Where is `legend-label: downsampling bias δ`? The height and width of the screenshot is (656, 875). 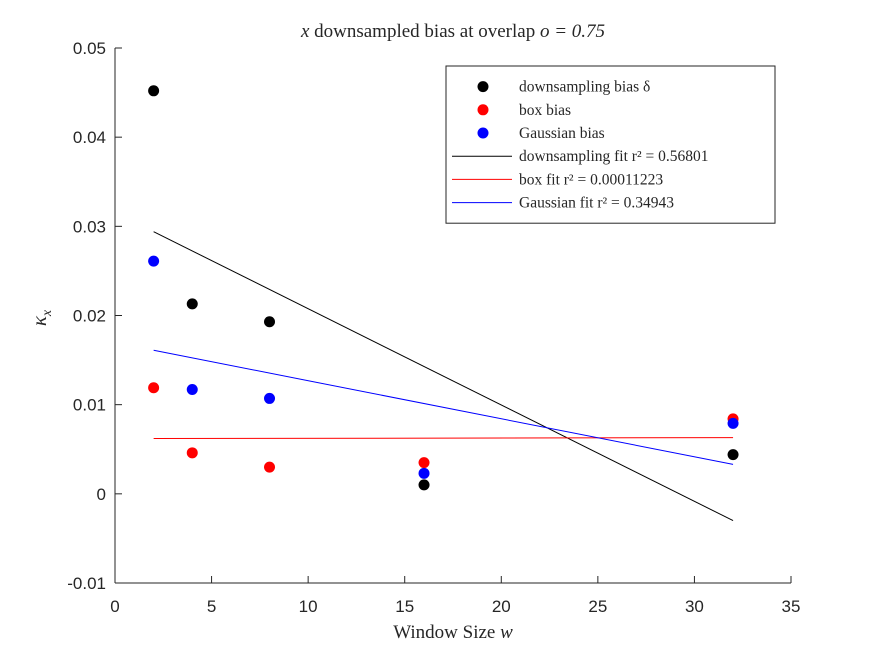
legend-label: downsampling bias δ is located at coordinates (584, 87).